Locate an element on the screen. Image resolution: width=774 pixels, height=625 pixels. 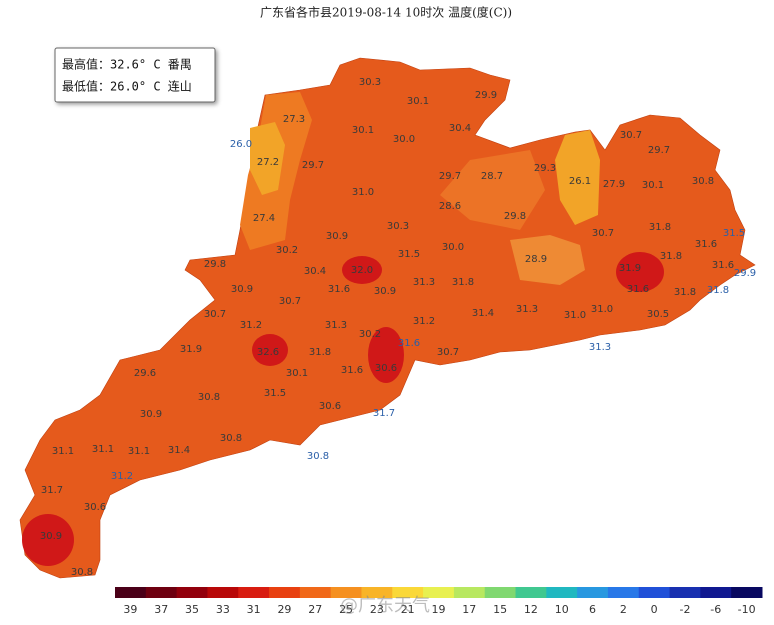
info-min: 最低值：26.0° C 连山 is located at coordinates (127, 86).